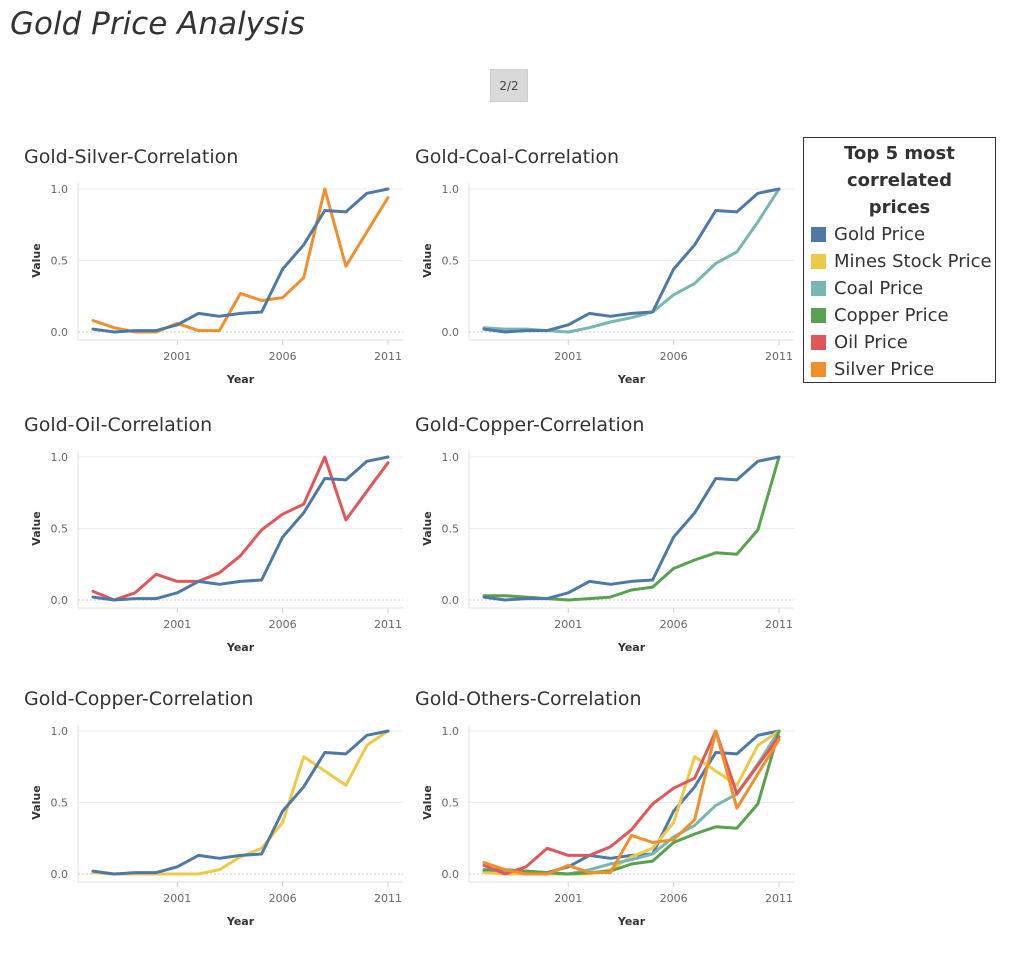 This screenshot has height=963, width=1015. I want to click on series-line-silver-price, so click(631, 802).